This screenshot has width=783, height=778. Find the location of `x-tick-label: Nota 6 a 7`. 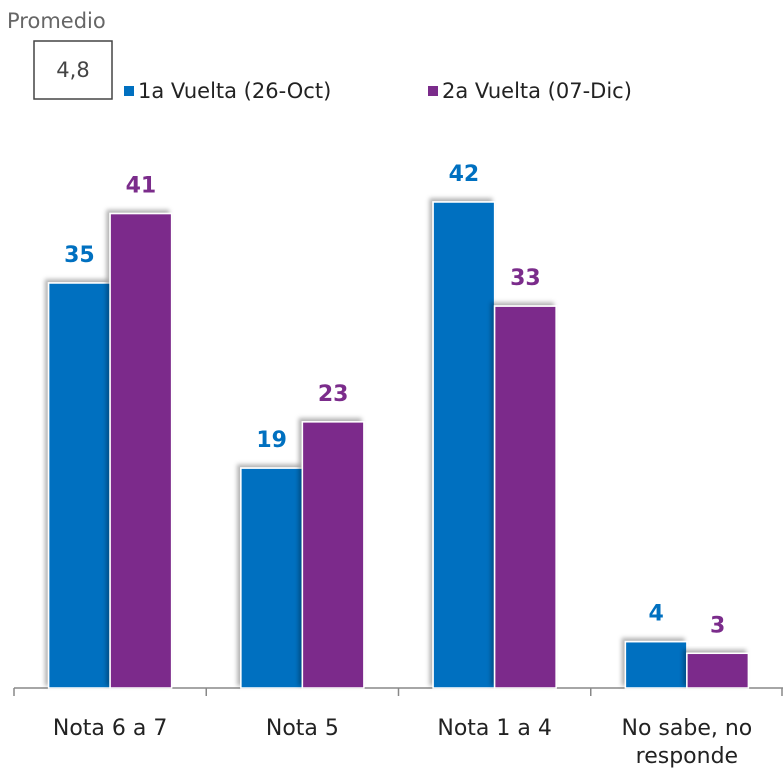

x-tick-label: Nota 6 a 7 is located at coordinates (110, 728).